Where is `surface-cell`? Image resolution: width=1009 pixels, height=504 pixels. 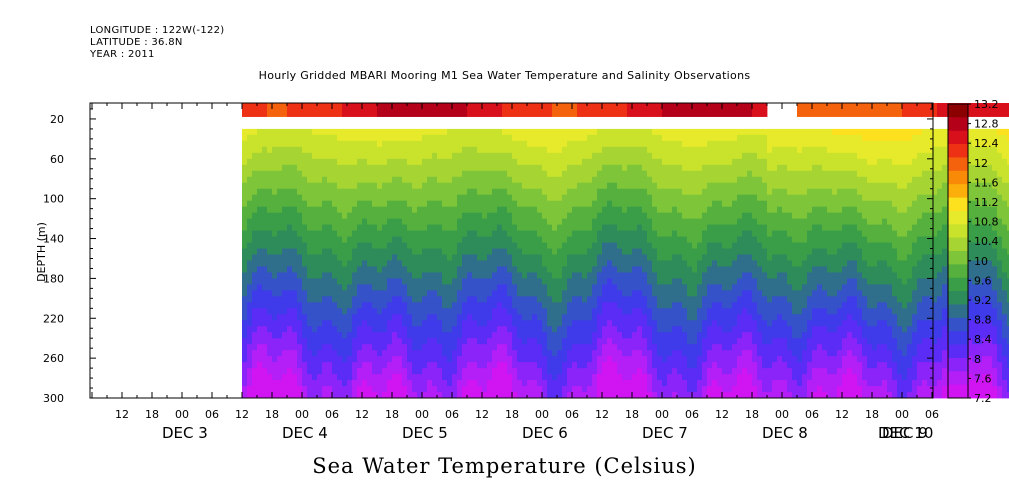
surface-cell is located at coordinates (640, 110).